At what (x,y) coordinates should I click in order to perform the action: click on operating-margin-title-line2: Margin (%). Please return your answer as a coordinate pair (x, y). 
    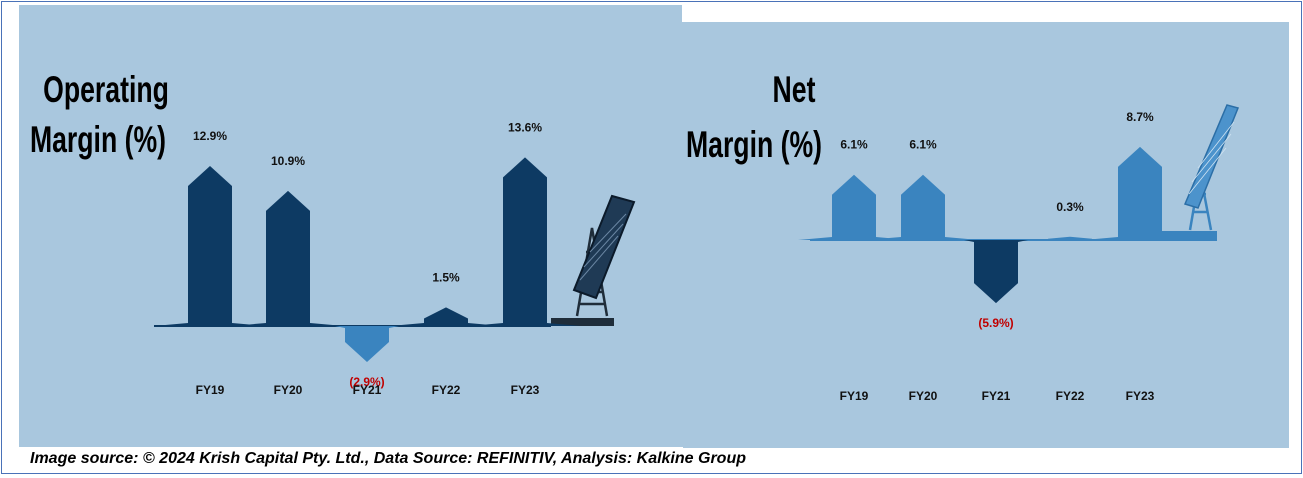
    Looking at the image, I should click on (98, 139).